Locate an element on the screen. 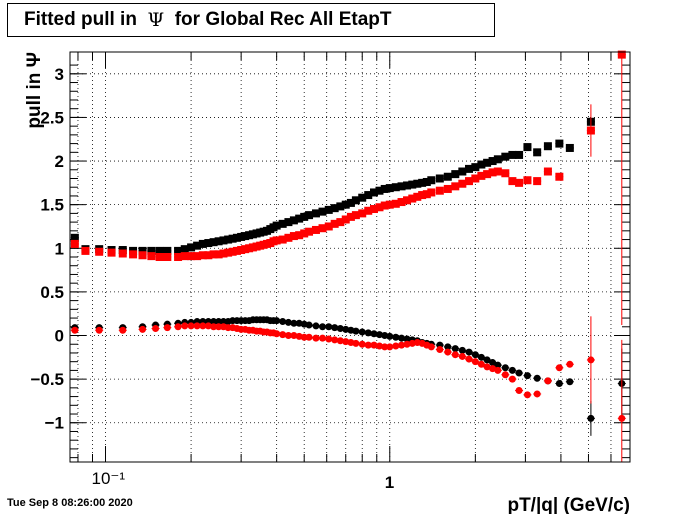  x-tick-label: 1 is located at coordinates (389, 482).